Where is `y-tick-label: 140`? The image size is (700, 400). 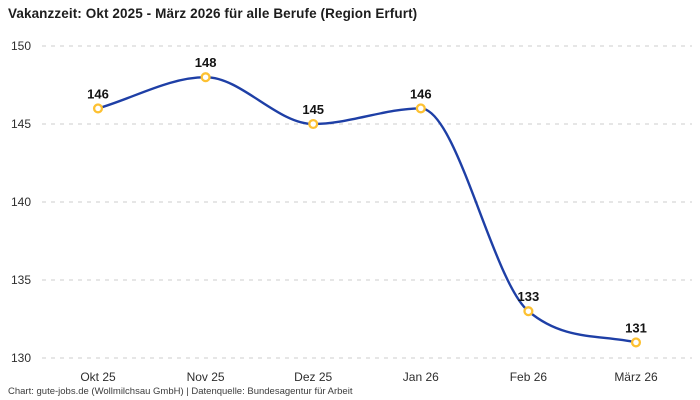 y-tick-label: 140 is located at coordinates (21, 202).